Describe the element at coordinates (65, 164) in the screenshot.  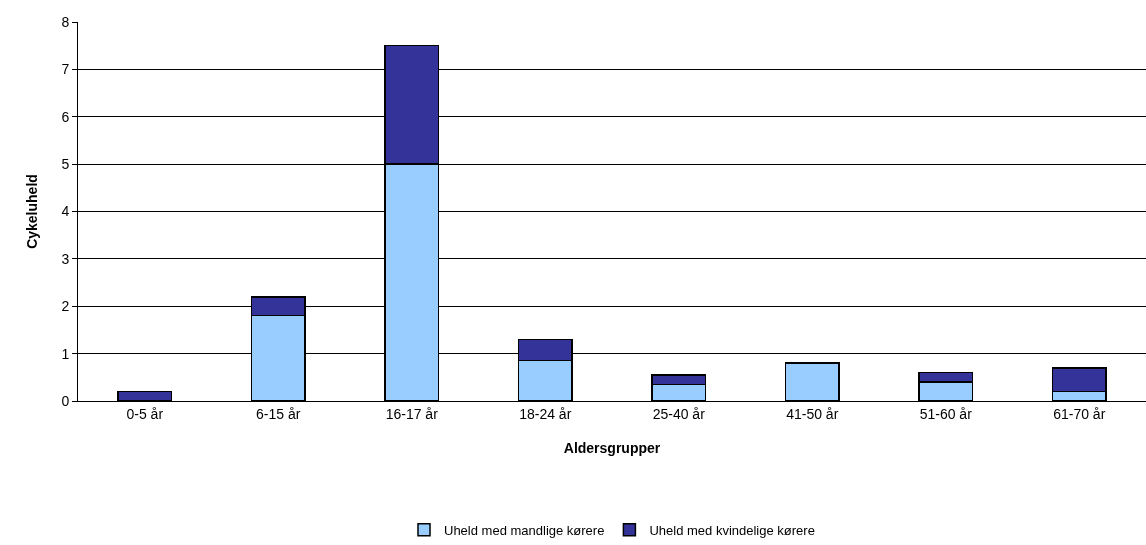
I see `y-tick-label: 5` at that location.